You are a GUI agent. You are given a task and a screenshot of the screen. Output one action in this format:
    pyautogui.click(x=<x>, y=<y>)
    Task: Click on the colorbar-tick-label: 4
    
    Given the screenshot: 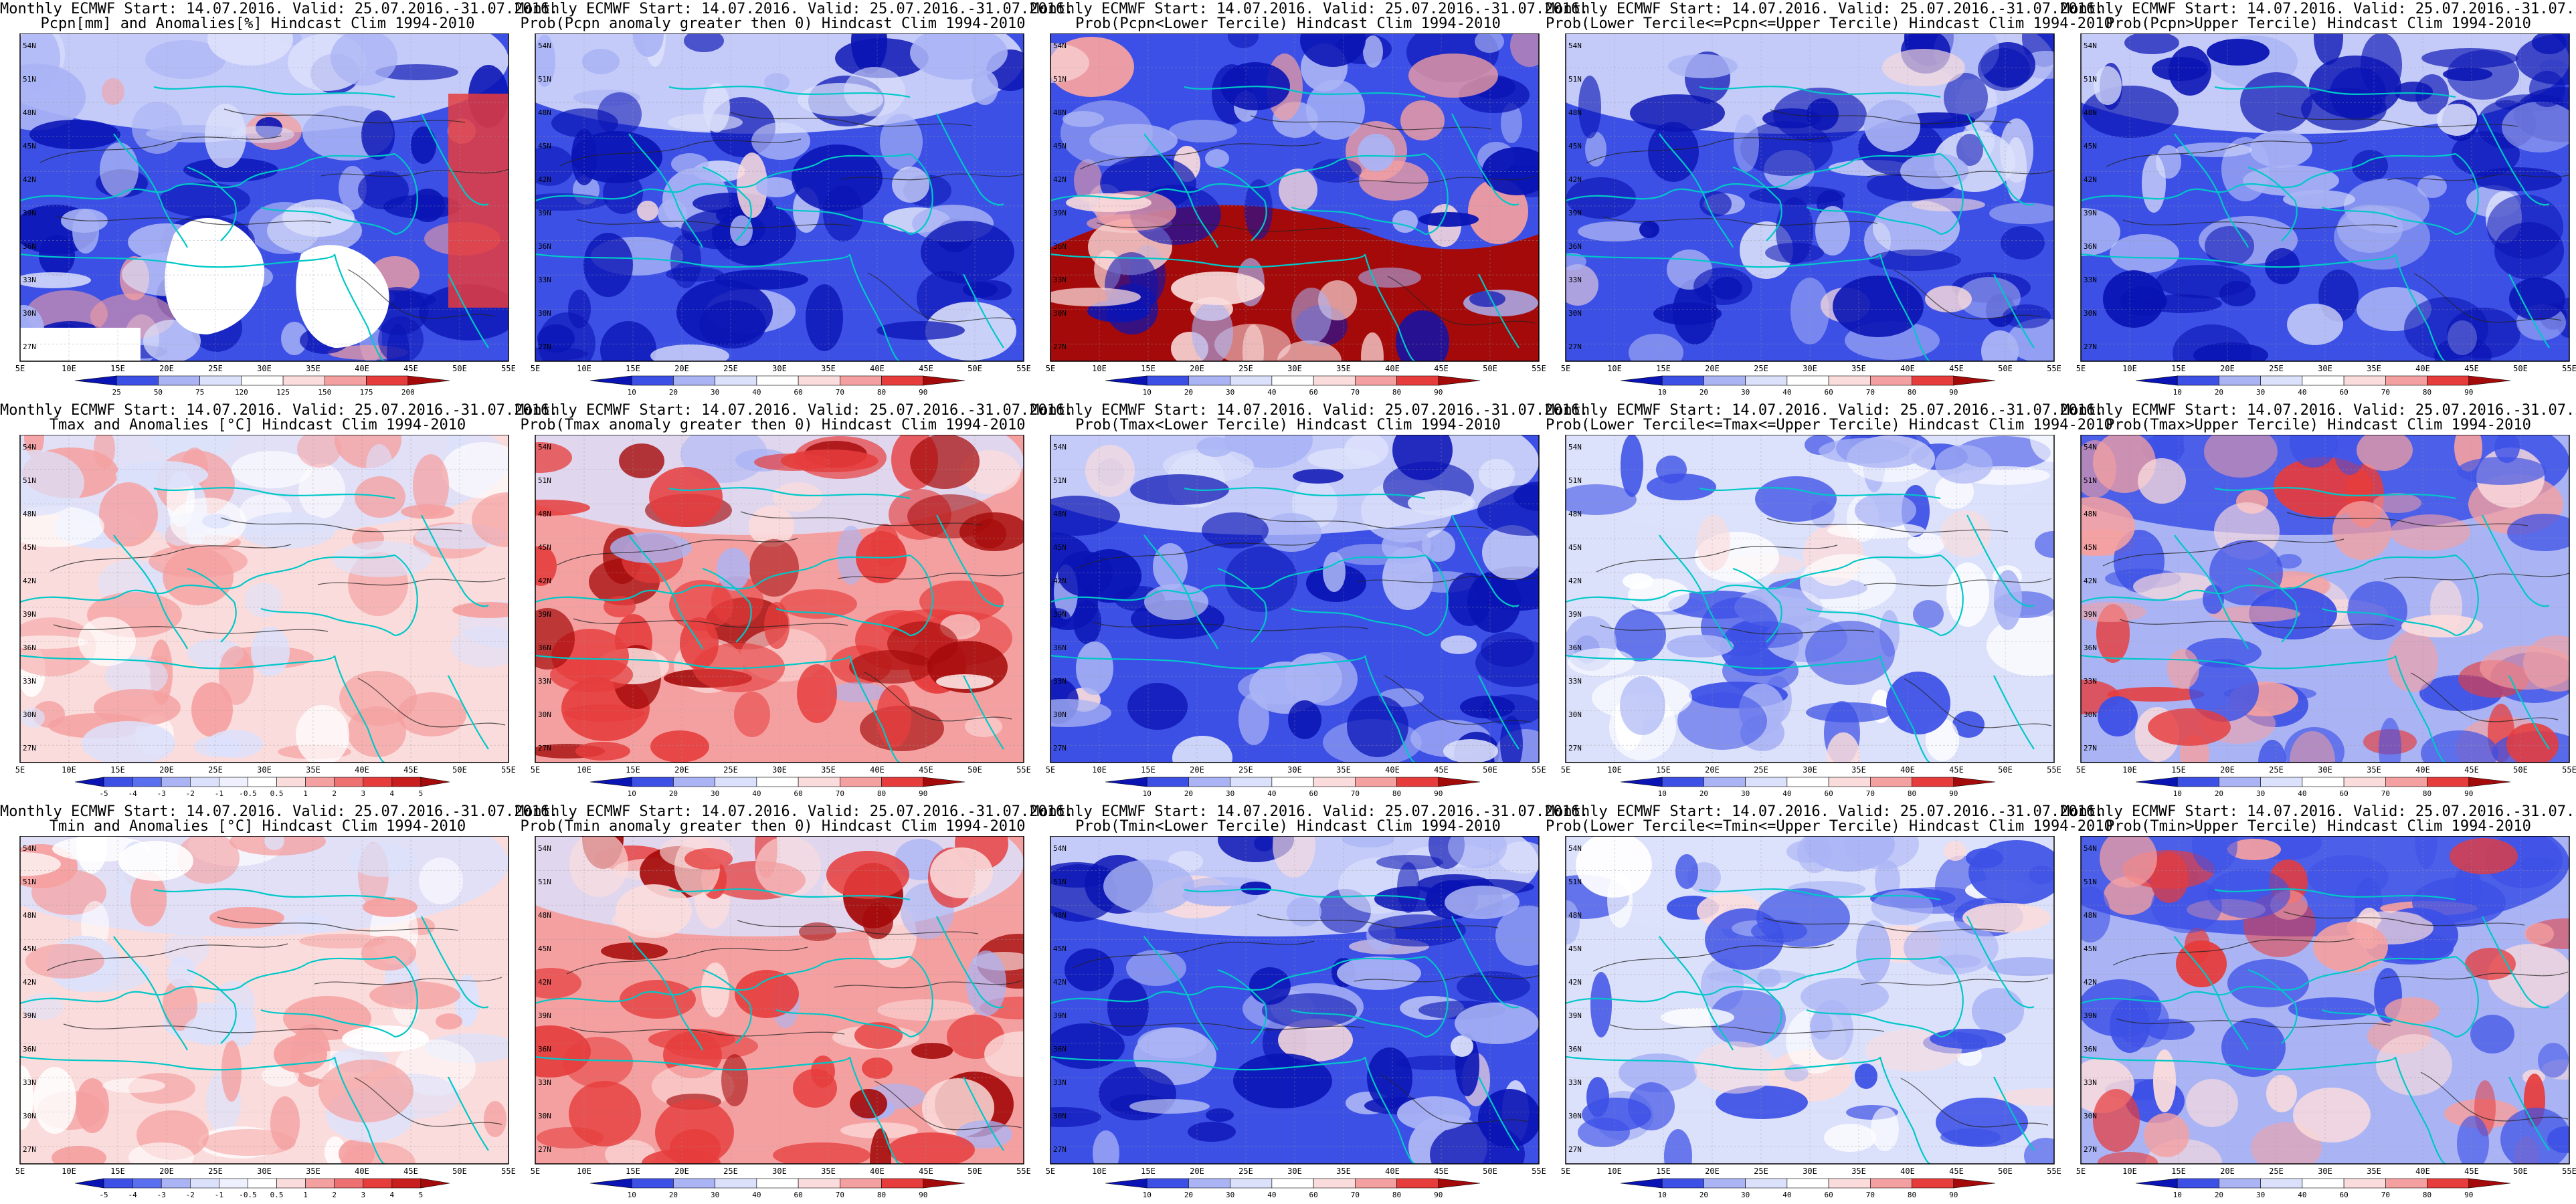 What is the action you would take?
    pyautogui.click(x=392, y=793)
    